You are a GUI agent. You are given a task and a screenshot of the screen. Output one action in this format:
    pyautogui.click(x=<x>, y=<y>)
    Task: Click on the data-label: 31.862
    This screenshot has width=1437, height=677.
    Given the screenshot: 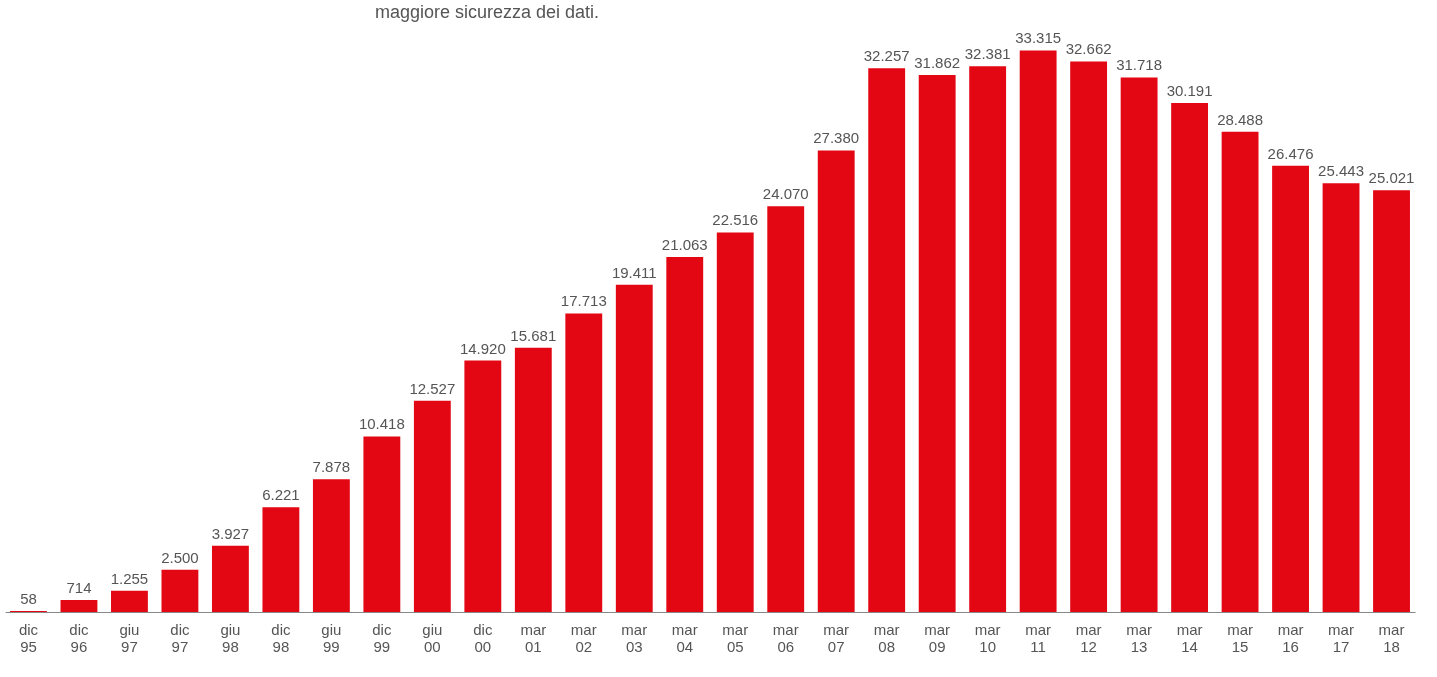 What is the action you would take?
    pyautogui.click(x=937, y=62)
    